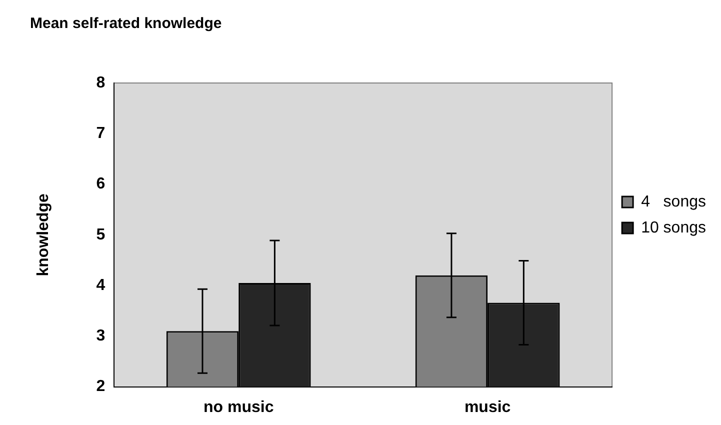  I want to click on legend-label: 10 songs, so click(673, 227).